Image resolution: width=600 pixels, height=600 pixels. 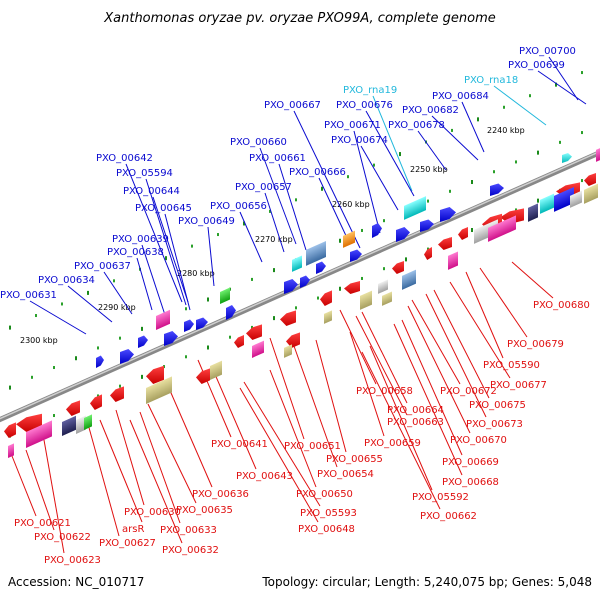 I want to click on gene-label: PXO_00658, so click(x=384, y=391).